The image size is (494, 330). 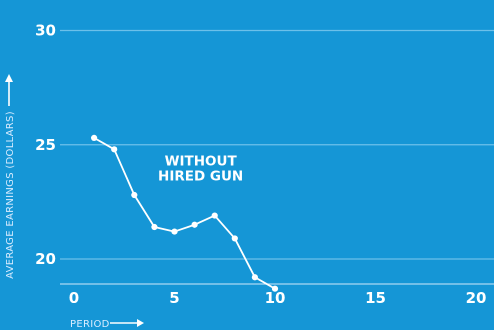 I want to click on x-axis-label: PERIOD, so click(x=90, y=324).